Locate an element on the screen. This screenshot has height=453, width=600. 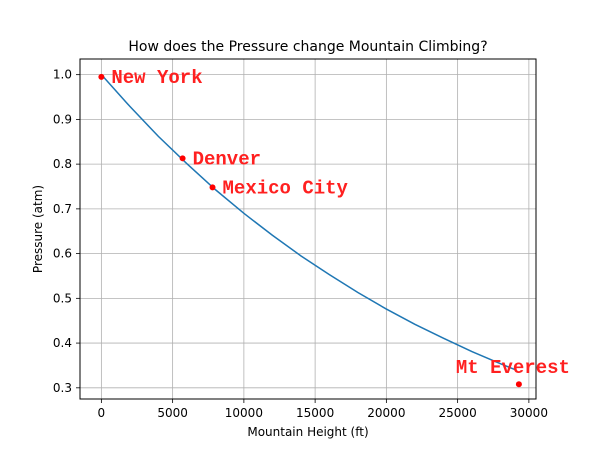
y-tick-label: 0.5 is located at coordinates (62, 298).